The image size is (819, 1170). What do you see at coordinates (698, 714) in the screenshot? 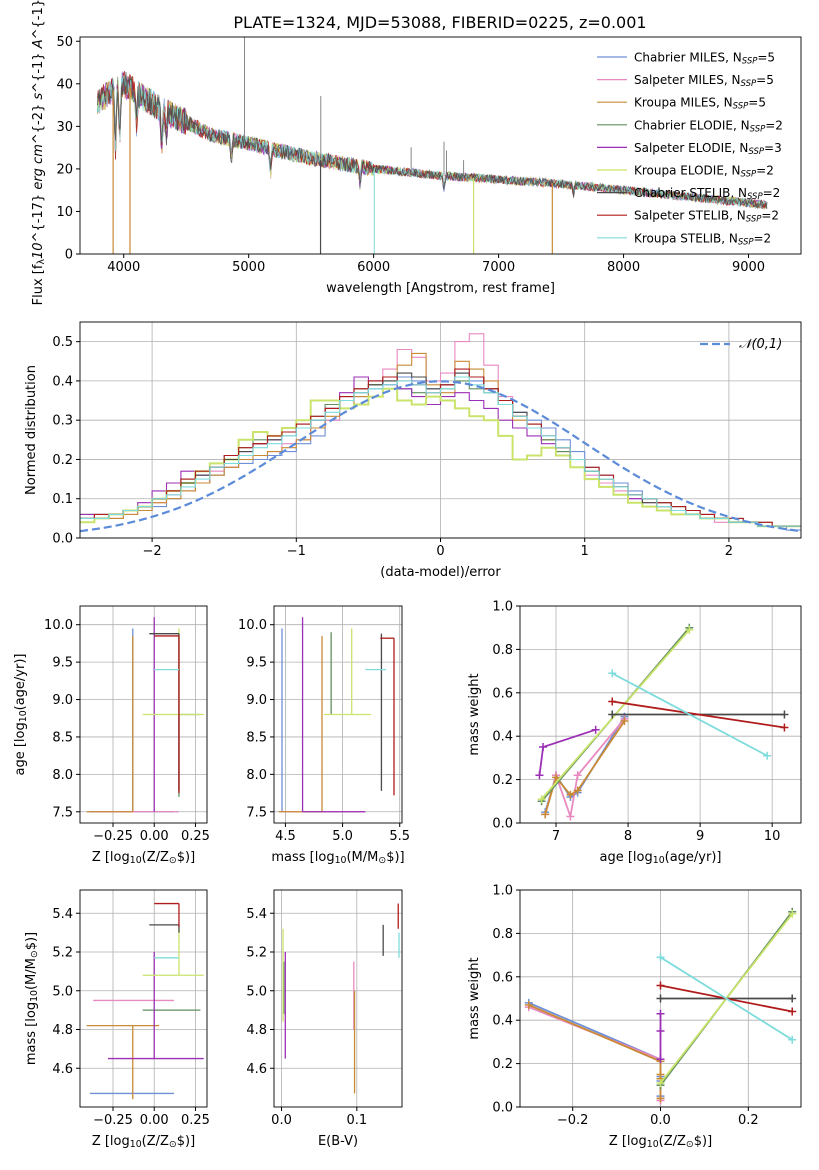
I see `weight-line` at bounding box center [698, 714].